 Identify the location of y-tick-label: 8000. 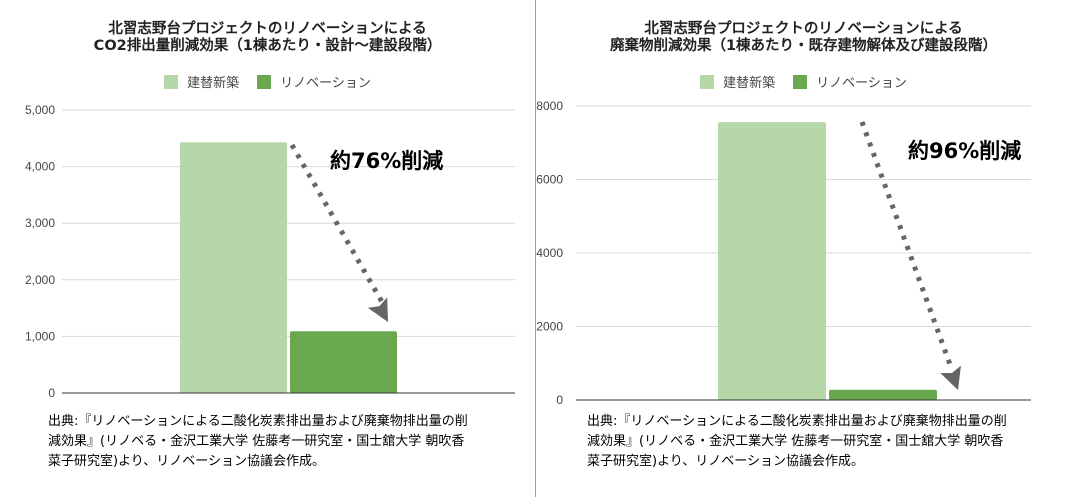
(549, 106).